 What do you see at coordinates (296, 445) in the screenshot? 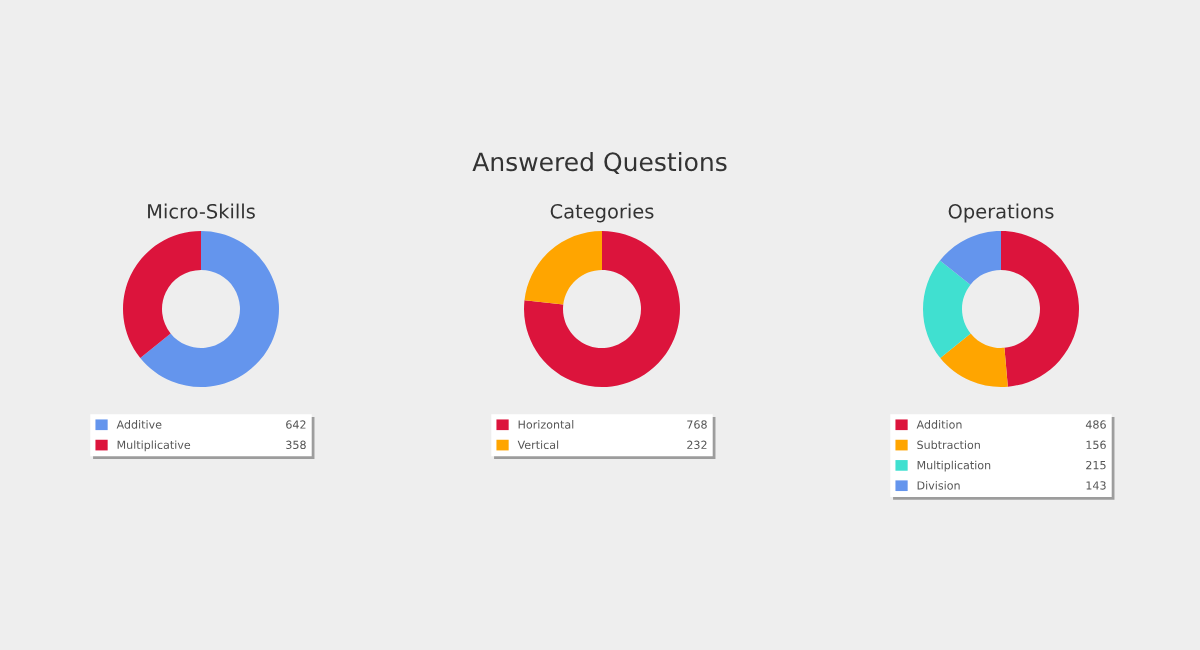
I see `data-label: 358` at bounding box center [296, 445].